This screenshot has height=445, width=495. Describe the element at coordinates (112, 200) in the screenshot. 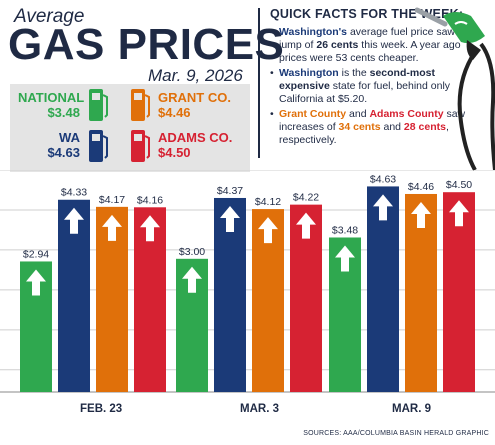

I see `data-label-grant-0: $4.17` at that location.